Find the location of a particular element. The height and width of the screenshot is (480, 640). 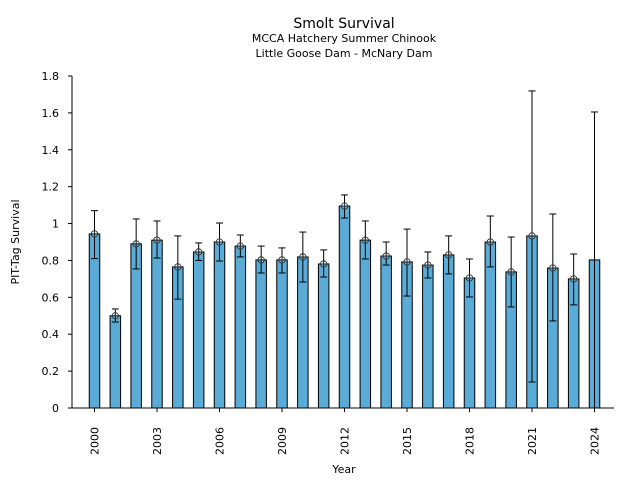

bar-2018 is located at coordinates (469, 343).